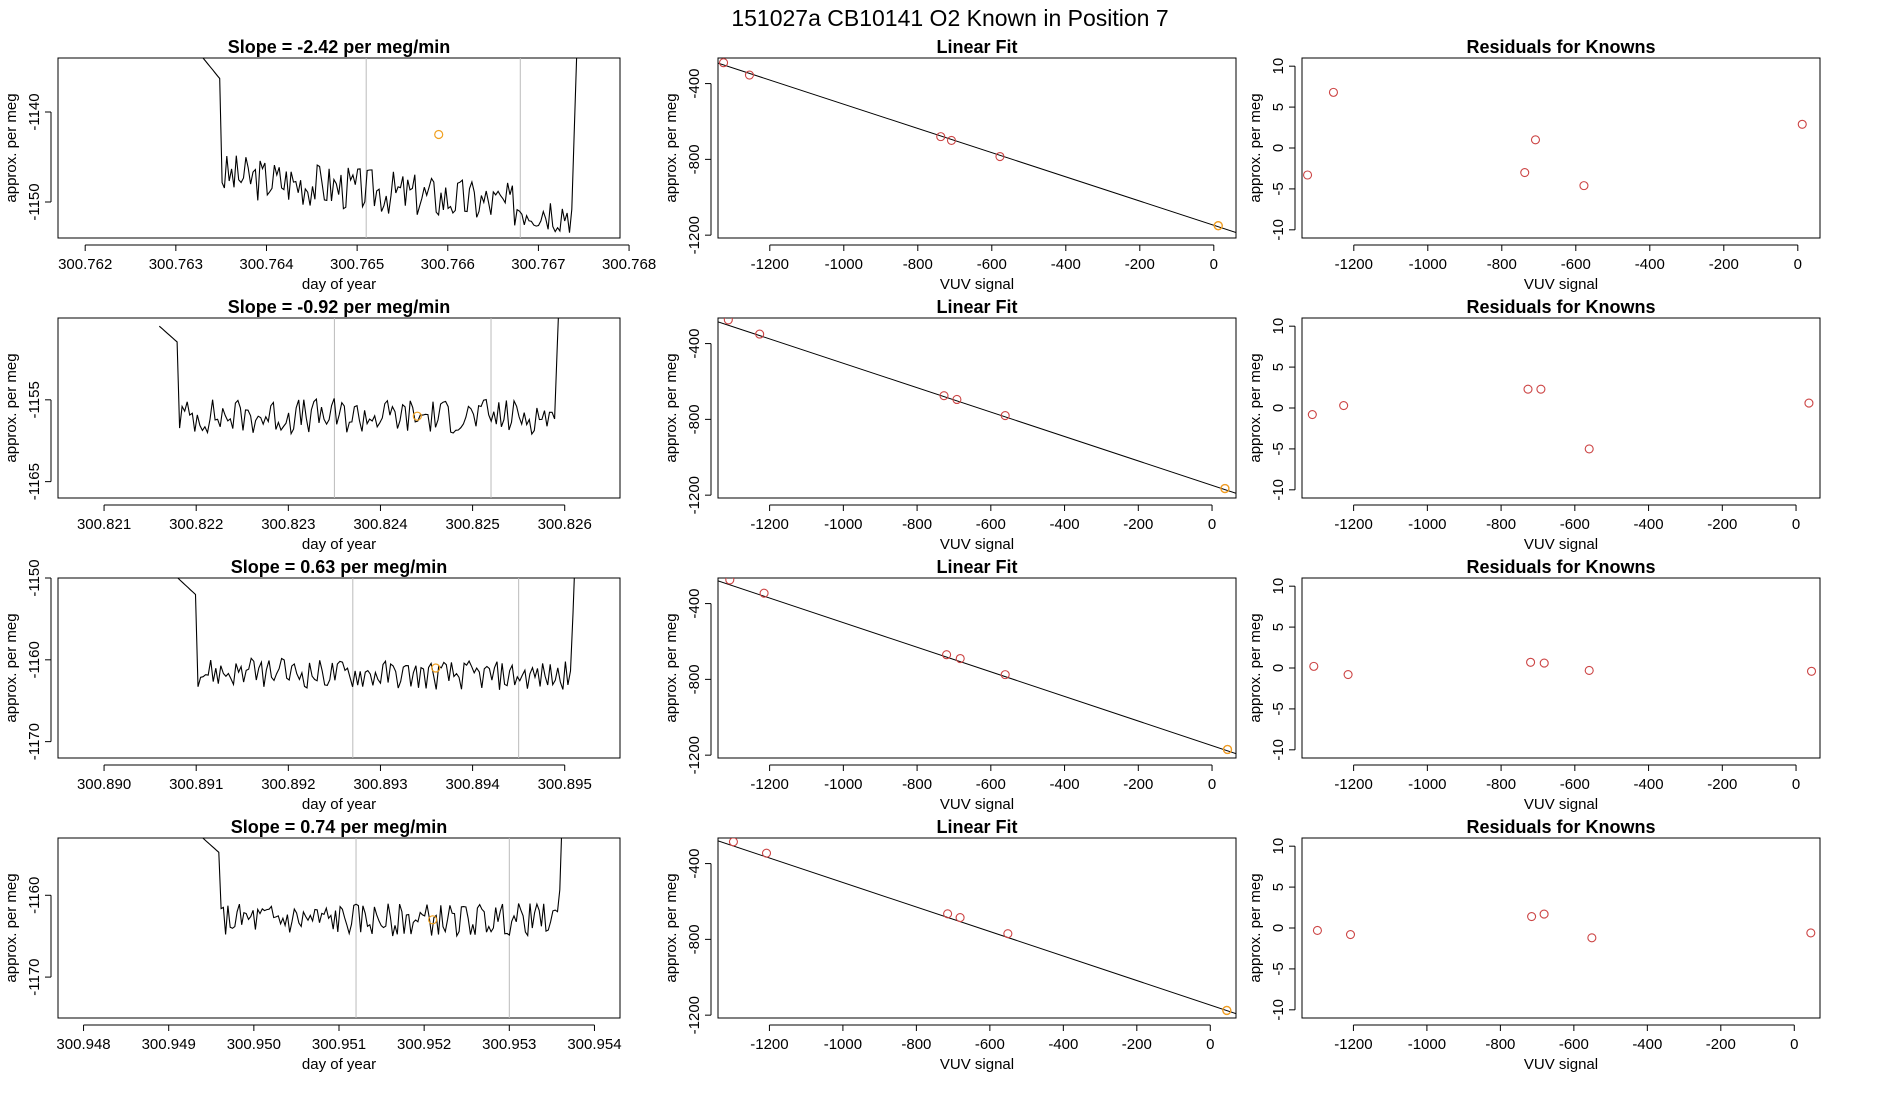 This screenshot has height=1100, width=1900. Describe the element at coordinates (34, 111) in the screenshot. I see `y-tick-label: -1140` at that location.